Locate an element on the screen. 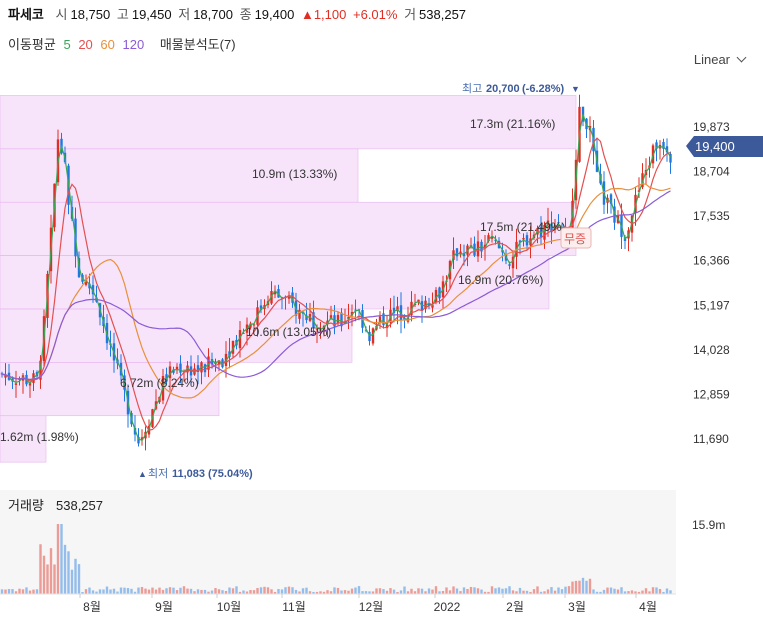 The height and width of the screenshot is (634, 763). min-price-marker: ▲ 최저 11,083 (75.04%) is located at coordinates (195, 473).